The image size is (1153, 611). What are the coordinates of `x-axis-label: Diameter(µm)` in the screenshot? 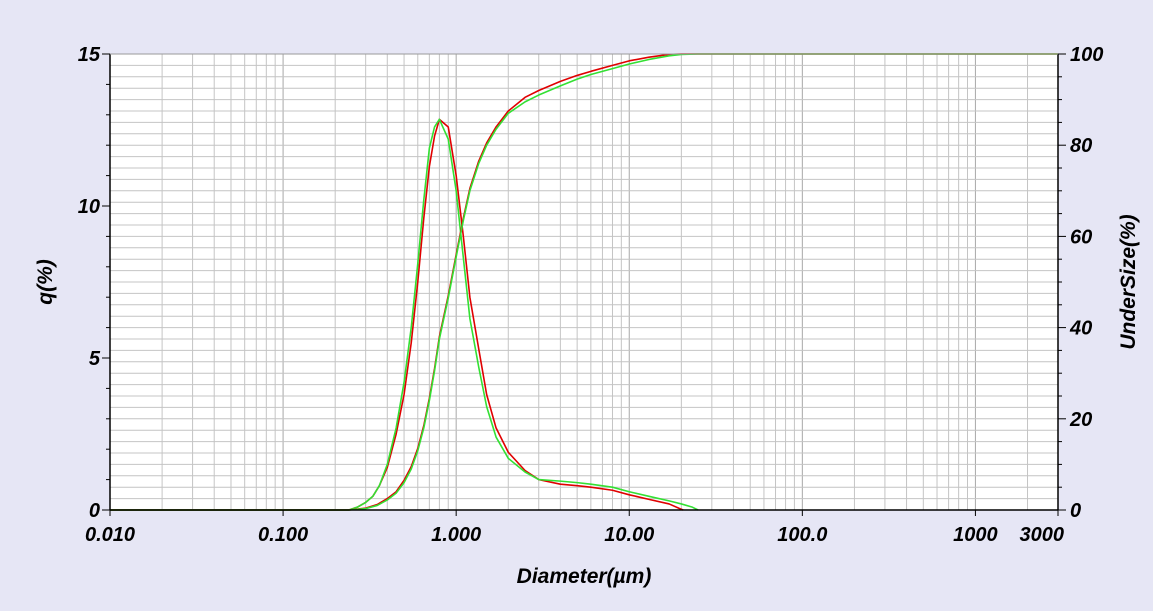 It's located at (584, 576).